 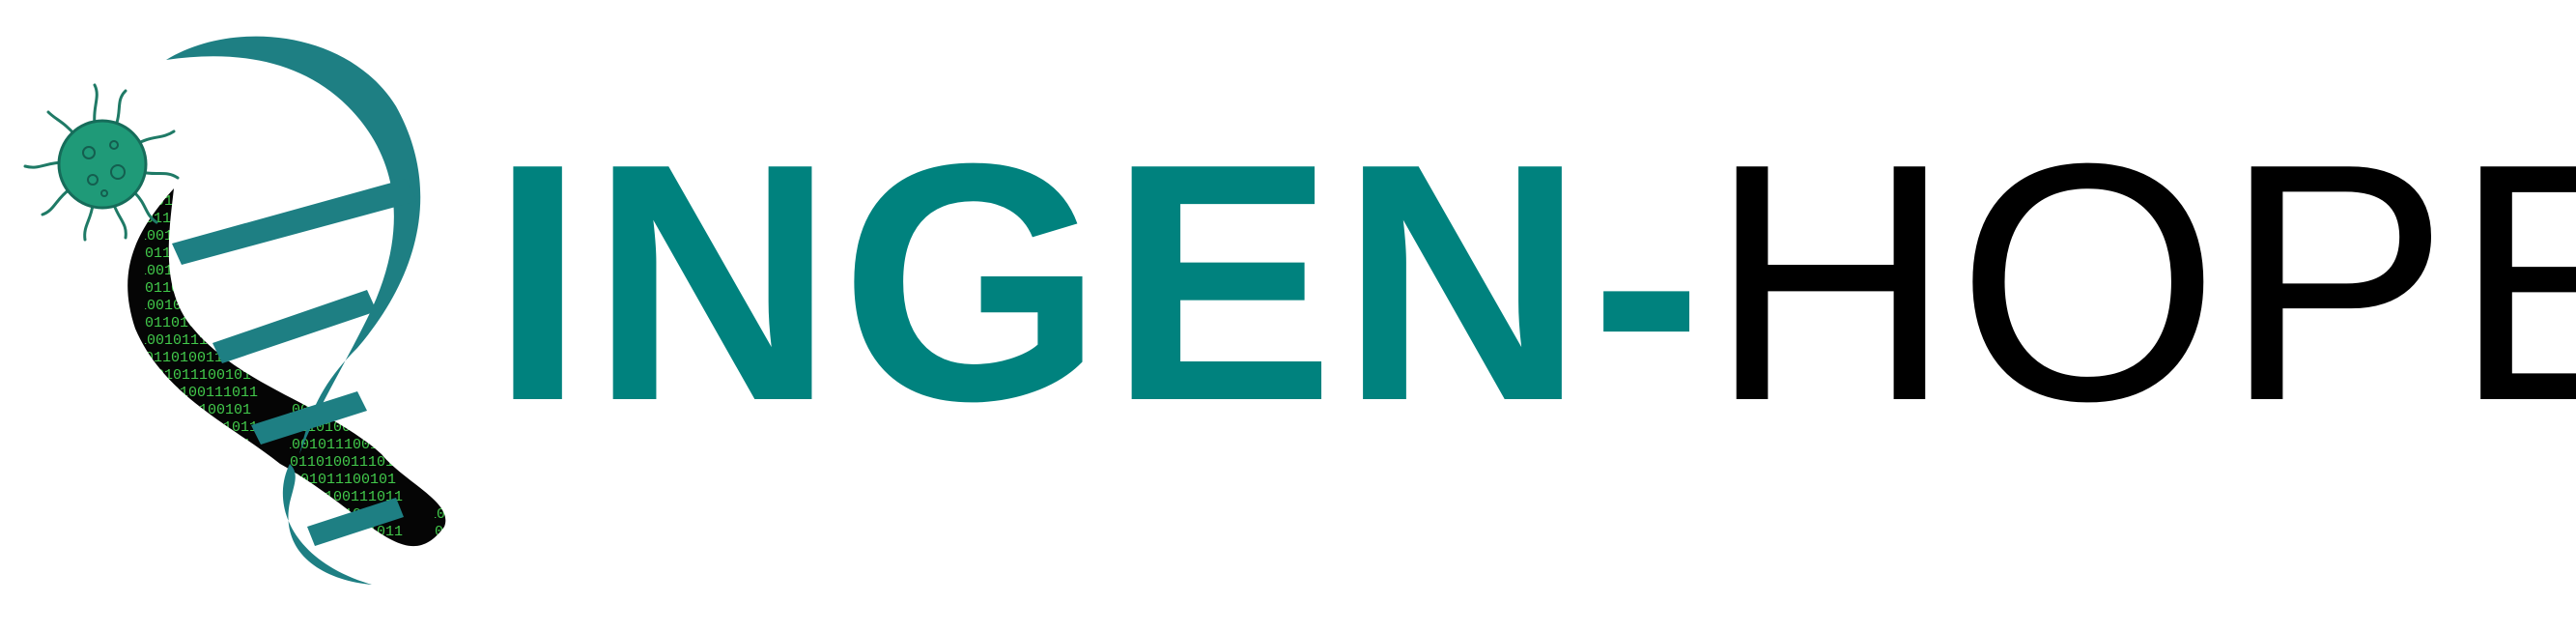 What do you see at coordinates (294, 362) in the screenshot?
I see `helix-base-pairs` at bounding box center [294, 362].